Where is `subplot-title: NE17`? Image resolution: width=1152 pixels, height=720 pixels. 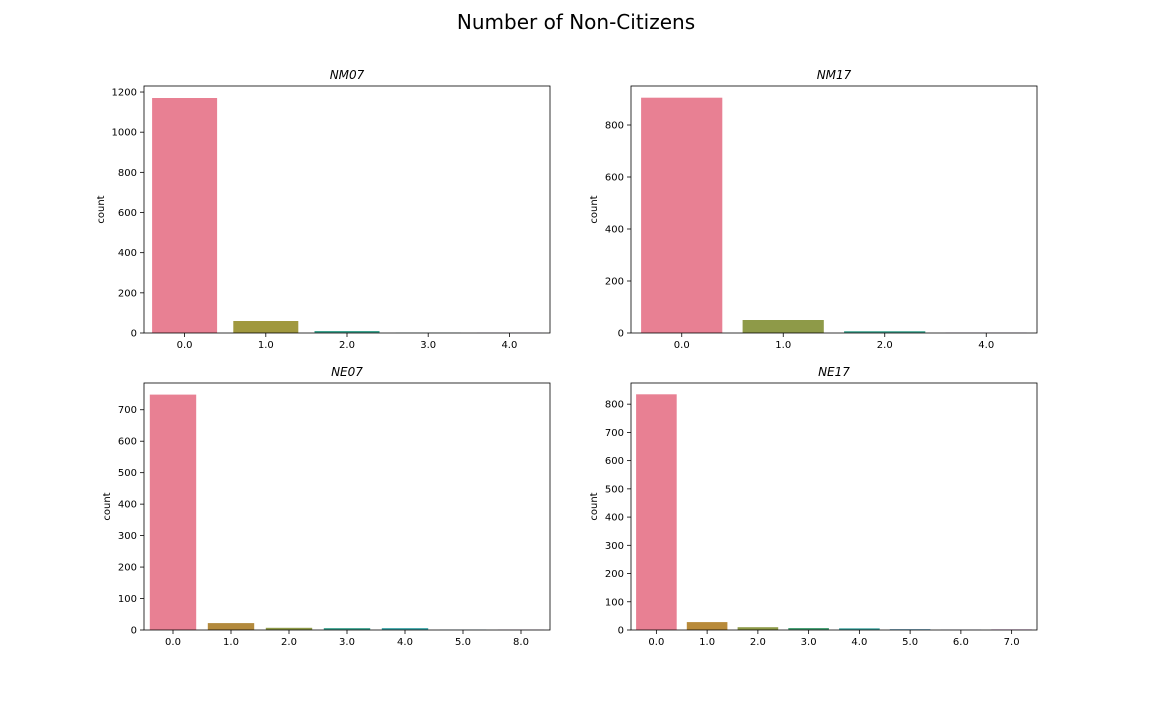 subplot-title: NE17 is located at coordinates (834, 372).